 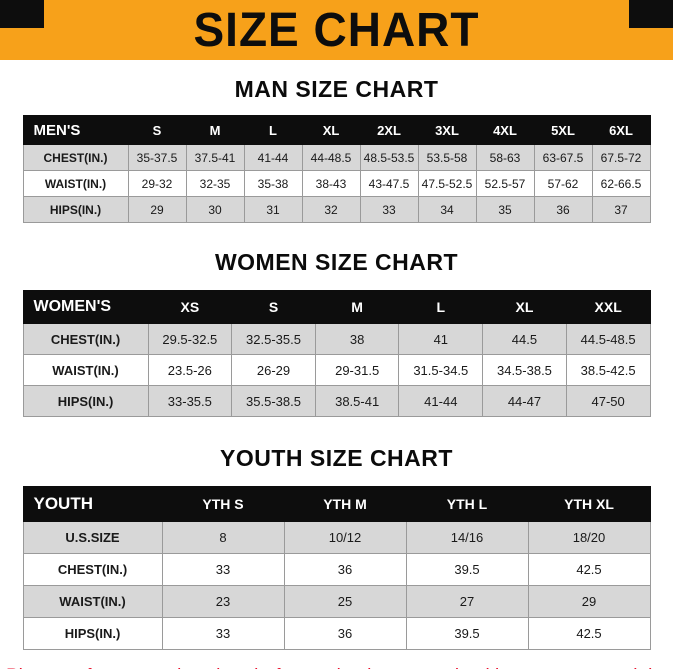 I want to click on value-cell: 23.5-26, so click(x=190, y=370).